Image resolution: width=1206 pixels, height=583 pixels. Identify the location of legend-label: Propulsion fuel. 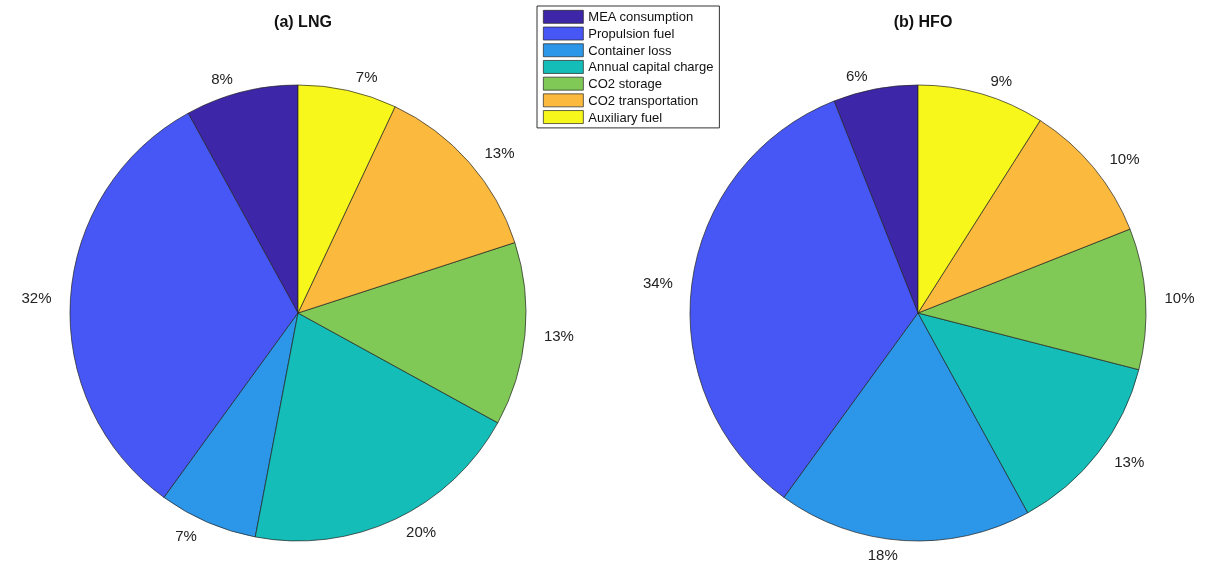
(631, 34).